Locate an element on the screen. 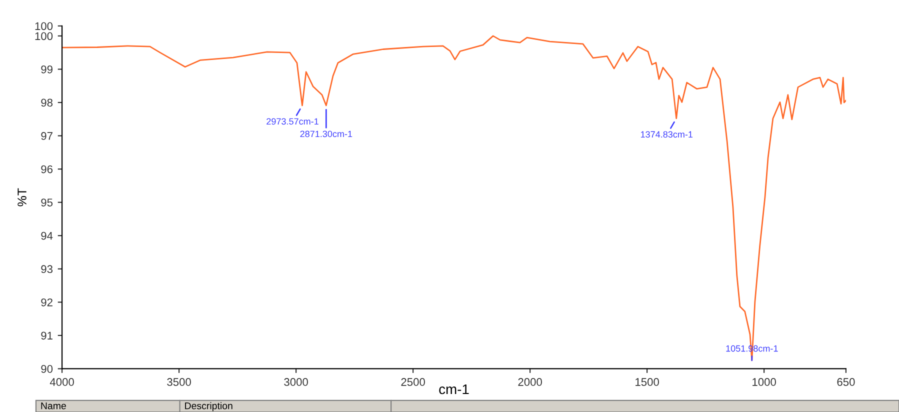  text: Description is located at coordinates (208, 407).